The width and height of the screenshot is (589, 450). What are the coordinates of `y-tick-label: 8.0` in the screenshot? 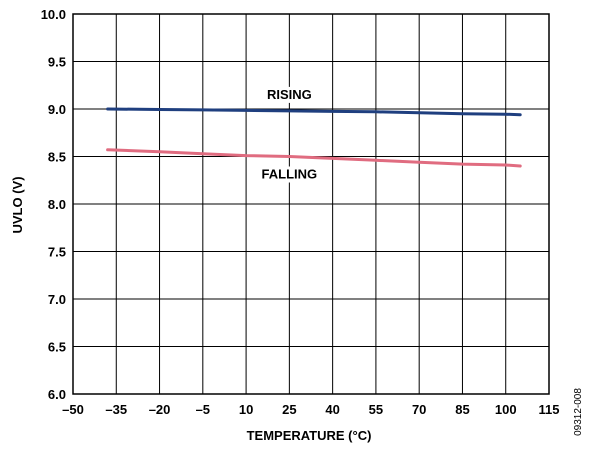 It's located at (57, 204).